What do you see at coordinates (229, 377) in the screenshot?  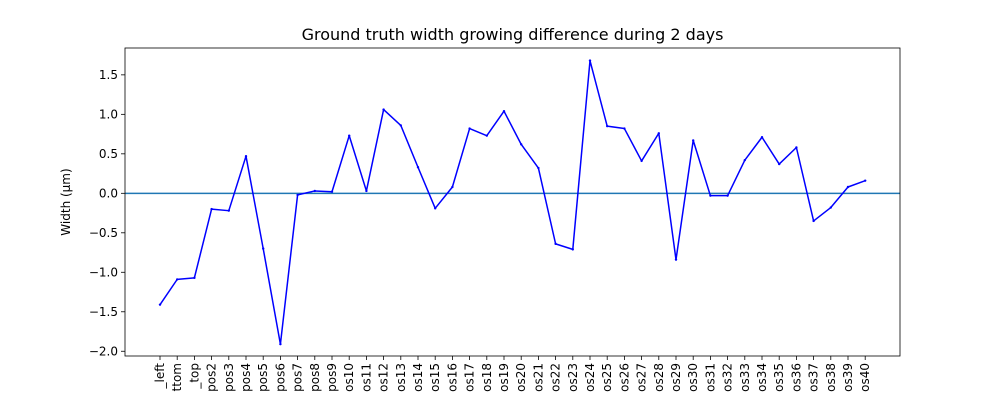 I see `x-tick-label: pos3` at bounding box center [229, 377].